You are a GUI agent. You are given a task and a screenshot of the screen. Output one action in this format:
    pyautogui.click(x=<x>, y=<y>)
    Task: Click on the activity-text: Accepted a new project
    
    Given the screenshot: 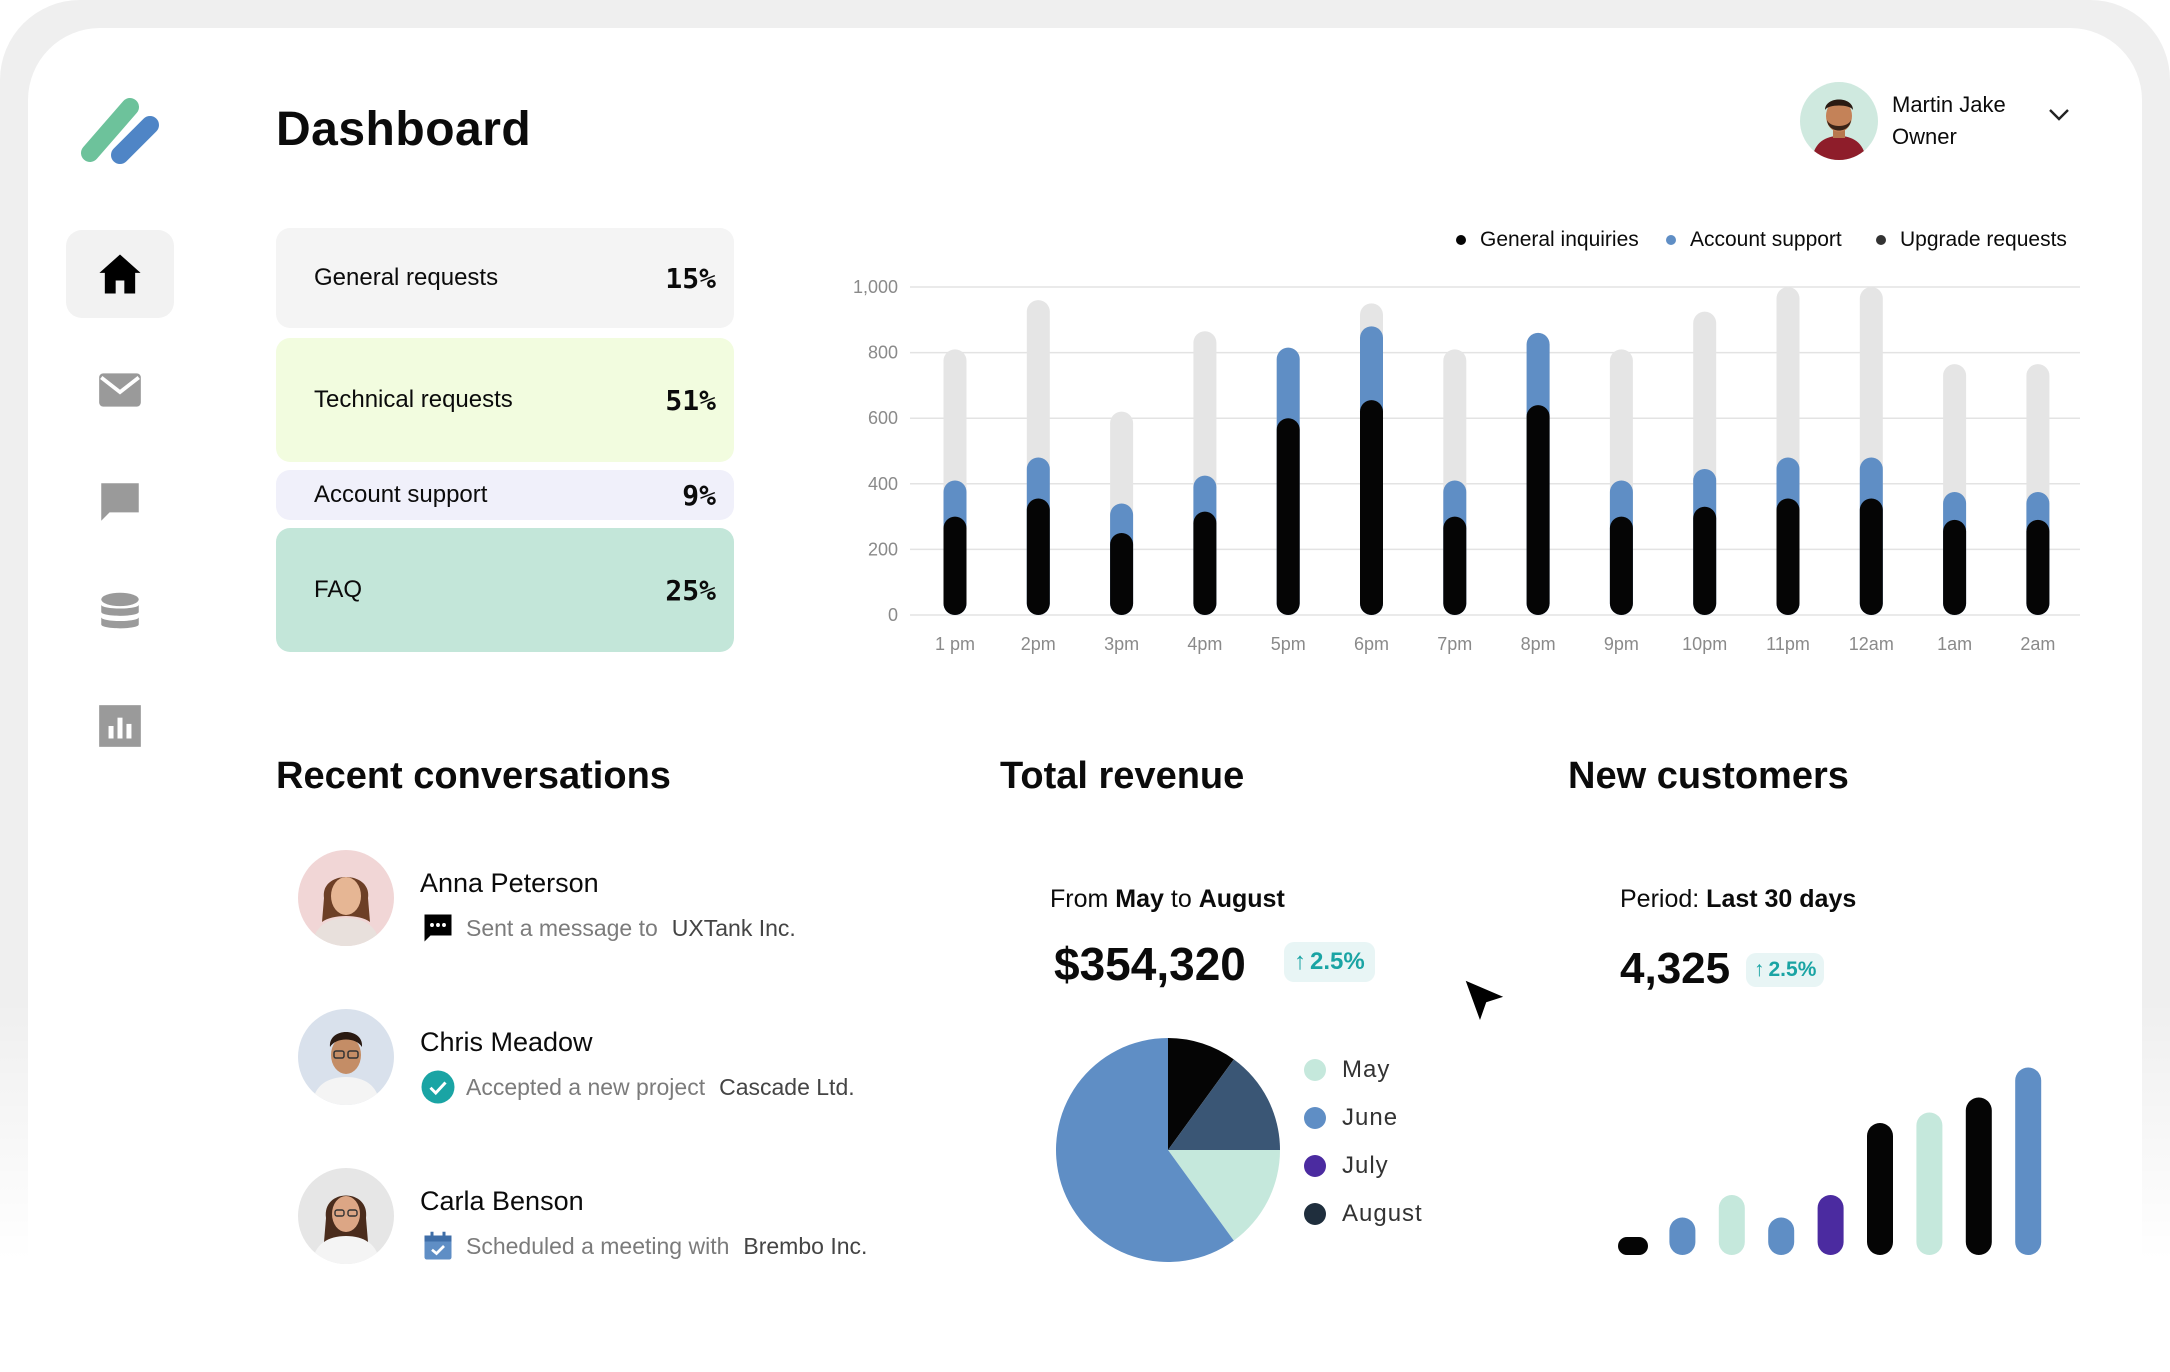 What is the action you would take?
    pyautogui.click(x=586, y=1086)
    